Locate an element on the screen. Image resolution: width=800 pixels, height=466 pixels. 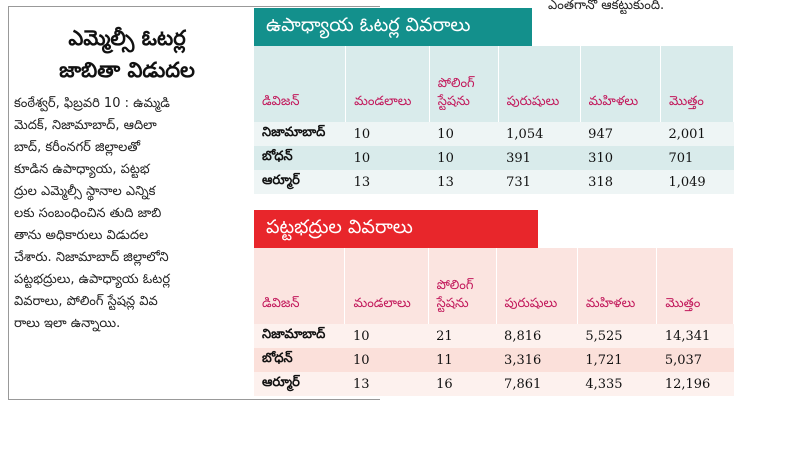
body-line: ద్రుల ఎమ్మెల్సీ స్థానాల ఎన్నిక is located at coordinates (85, 191).